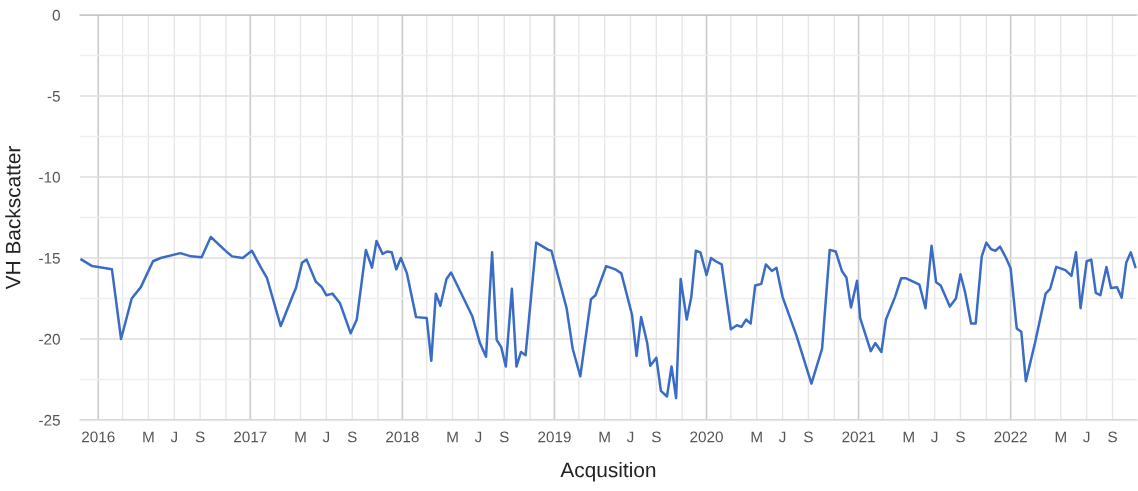  I want to click on x-tick-label: 2017, so click(250, 437).